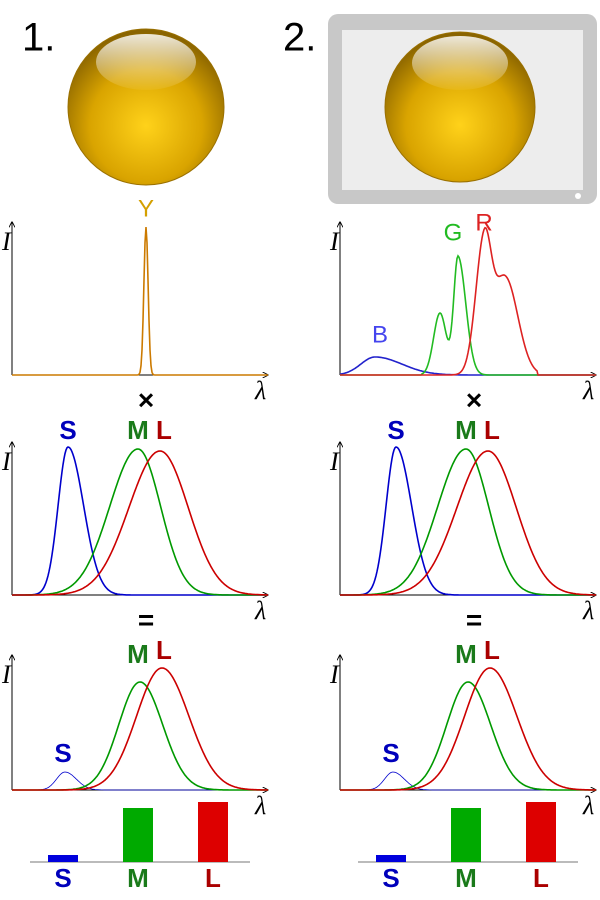 The height and width of the screenshot is (900, 600). Describe the element at coordinates (453, 232) in the screenshot. I see `spectrum-label: G` at that location.